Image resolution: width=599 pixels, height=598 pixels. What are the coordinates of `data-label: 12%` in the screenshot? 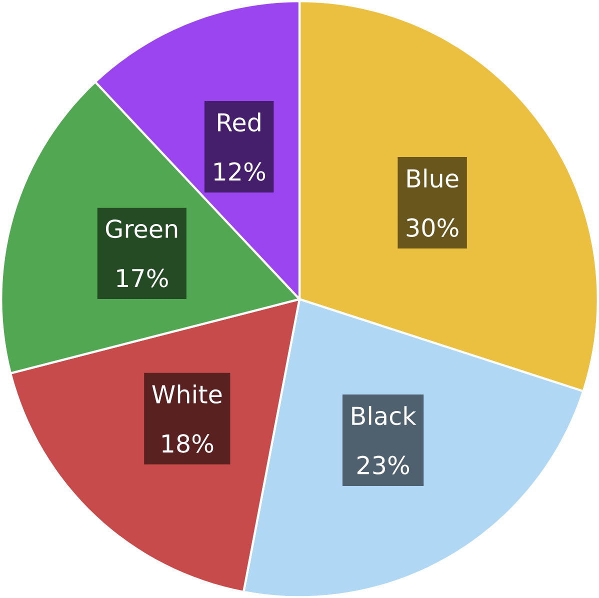 It's located at (240, 171).